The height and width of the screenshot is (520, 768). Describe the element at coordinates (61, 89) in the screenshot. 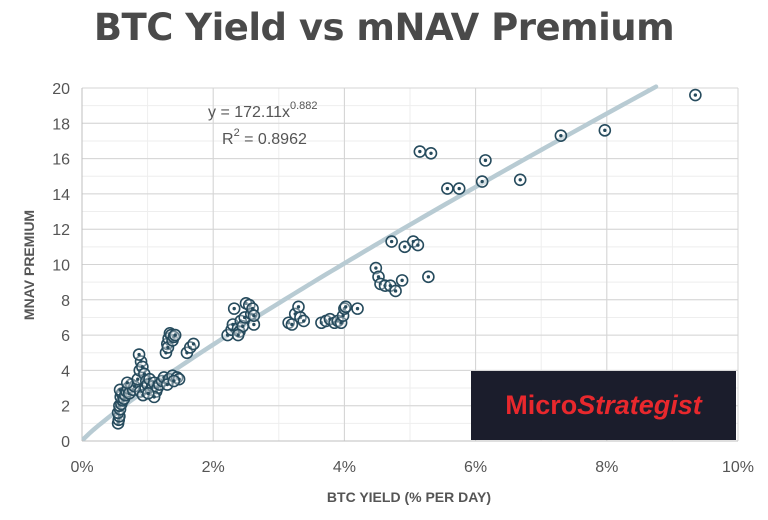

I see `y-tick-label: 20` at that location.